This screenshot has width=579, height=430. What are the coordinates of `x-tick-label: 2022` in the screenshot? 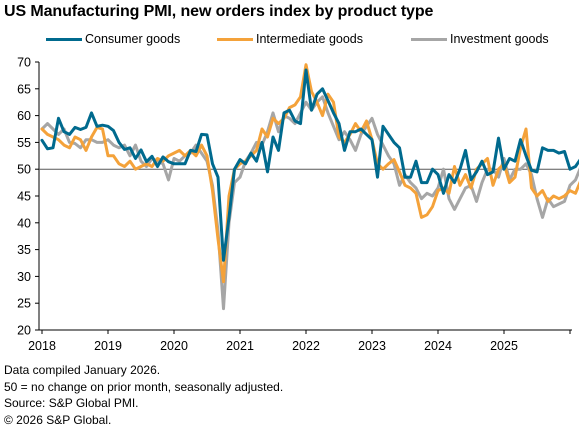 It's located at (306, 346).